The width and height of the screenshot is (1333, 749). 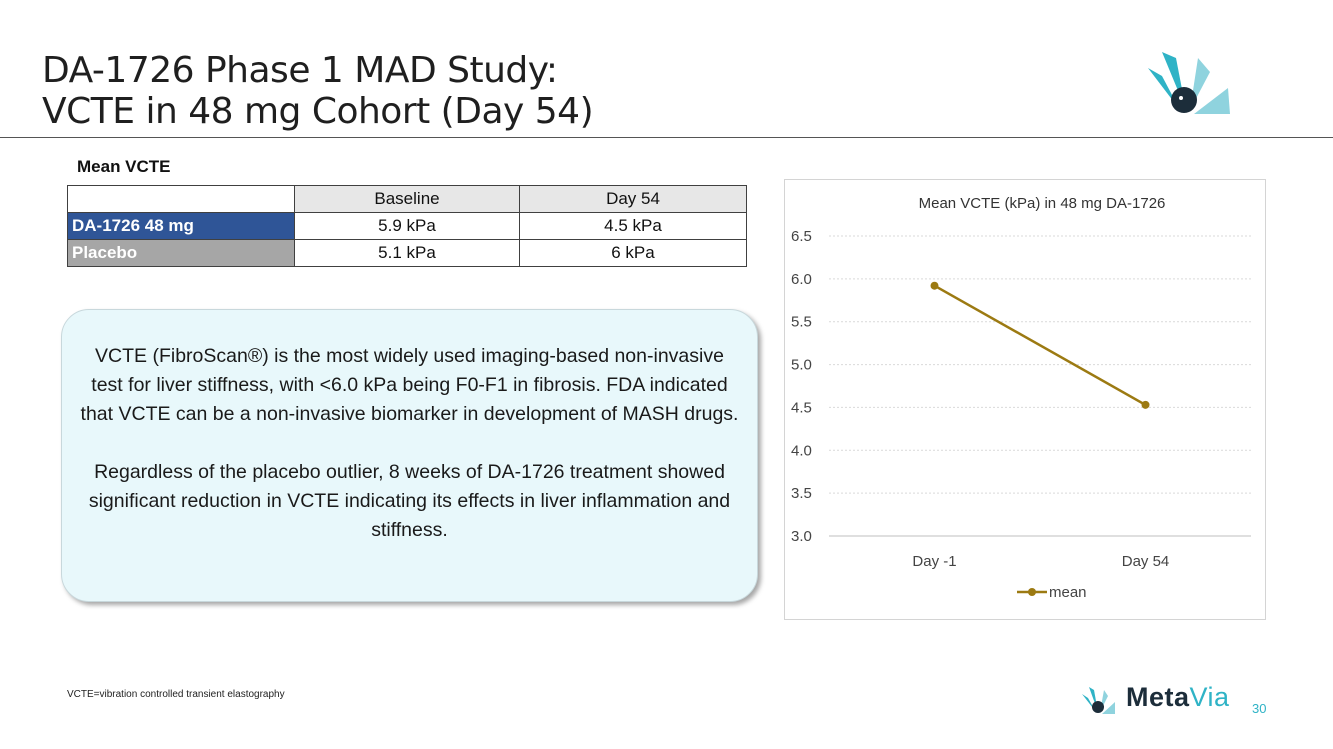 What do you see at coordinates (1189, 83) in the screenshot?
I see `metavia-flower-logo-icon` at bounding box center [1189, 83].